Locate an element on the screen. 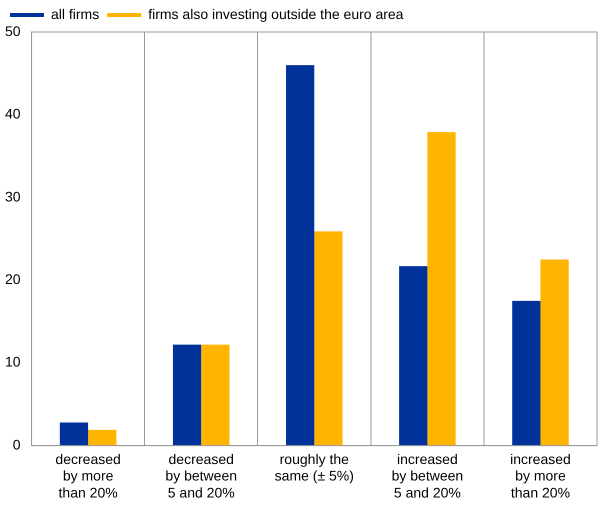 The width and height of the screenshot is (605, 508). x-tick-label: increased by more than 20% is located at coordinates (540, 475).